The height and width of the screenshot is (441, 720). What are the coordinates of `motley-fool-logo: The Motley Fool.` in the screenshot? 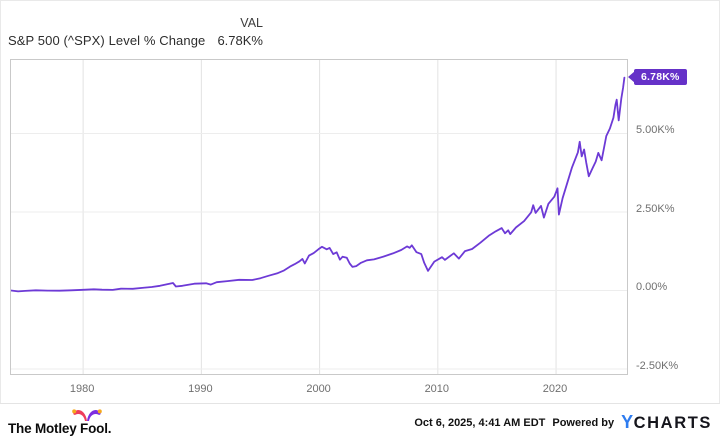 It's located at (63, 423).